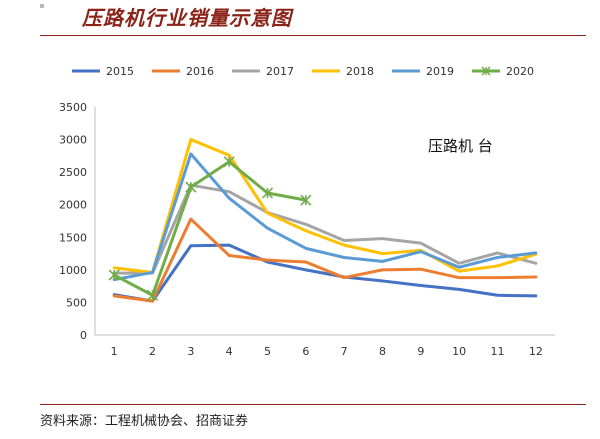 This screenshot has width=600, height=439. Describe the element at coordinates (313, 35) in the screenshot. I see `header-divider` at that location.